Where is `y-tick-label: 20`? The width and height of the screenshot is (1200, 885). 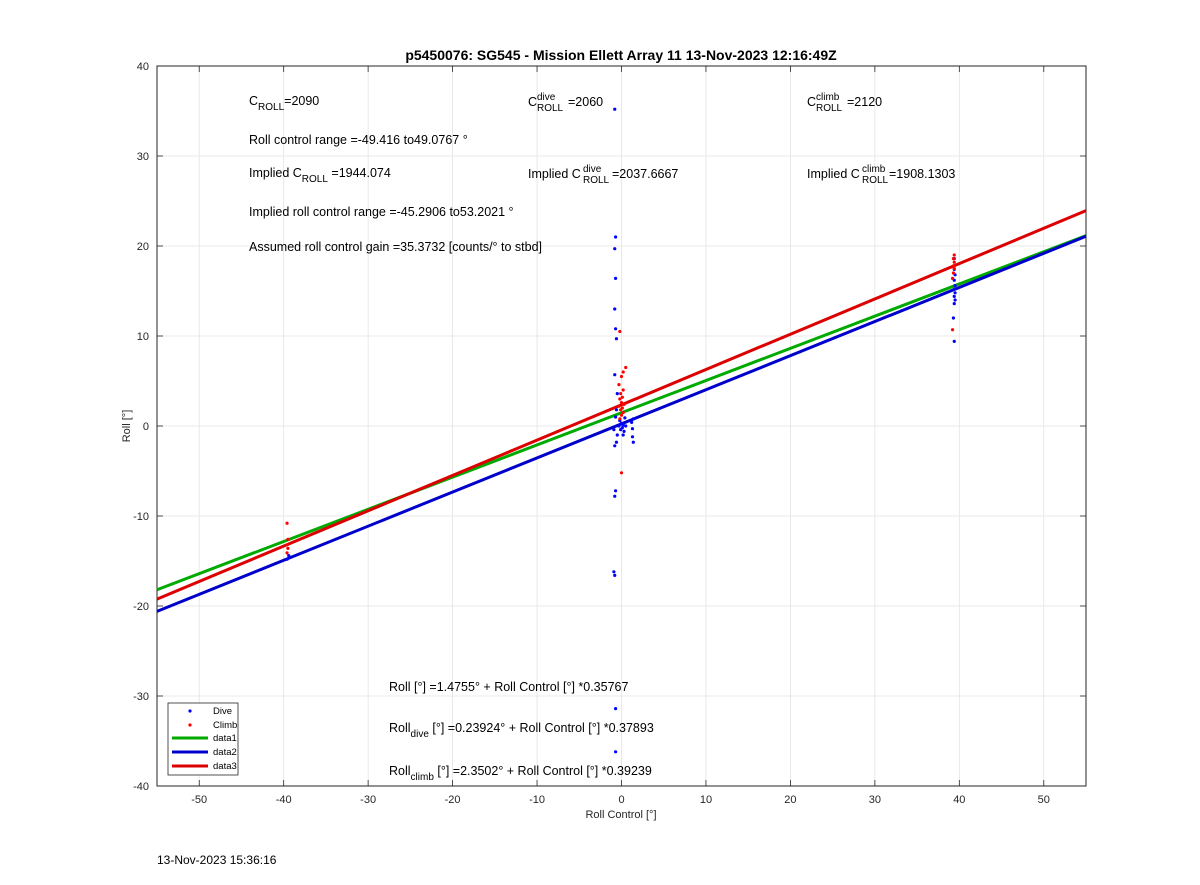 y-tick-label: 20 is located at coordinates (143, 247).